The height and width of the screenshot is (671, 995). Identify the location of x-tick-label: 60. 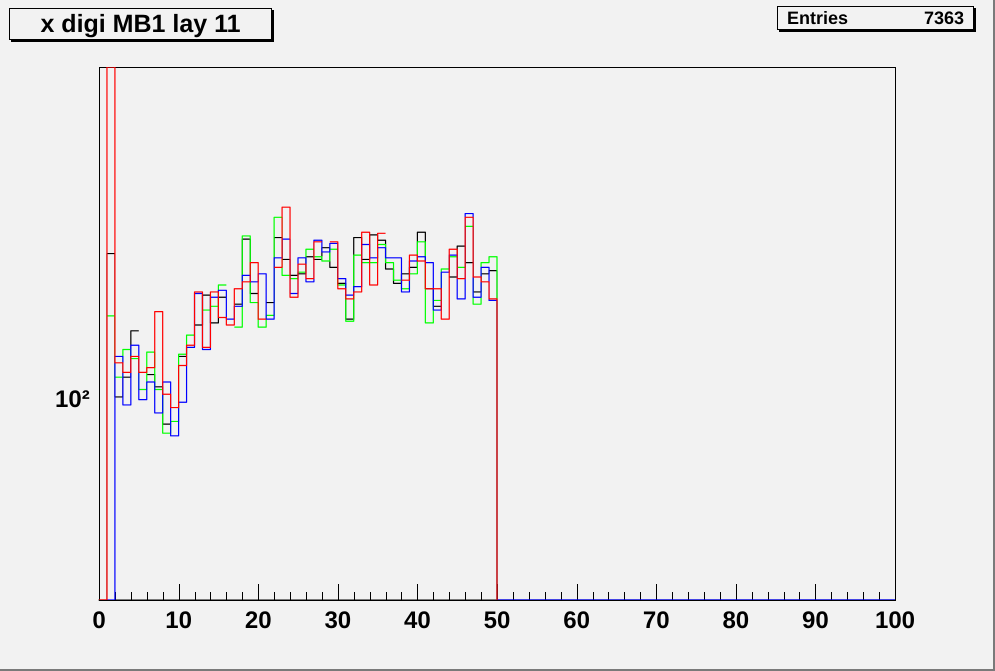
(576, 620).